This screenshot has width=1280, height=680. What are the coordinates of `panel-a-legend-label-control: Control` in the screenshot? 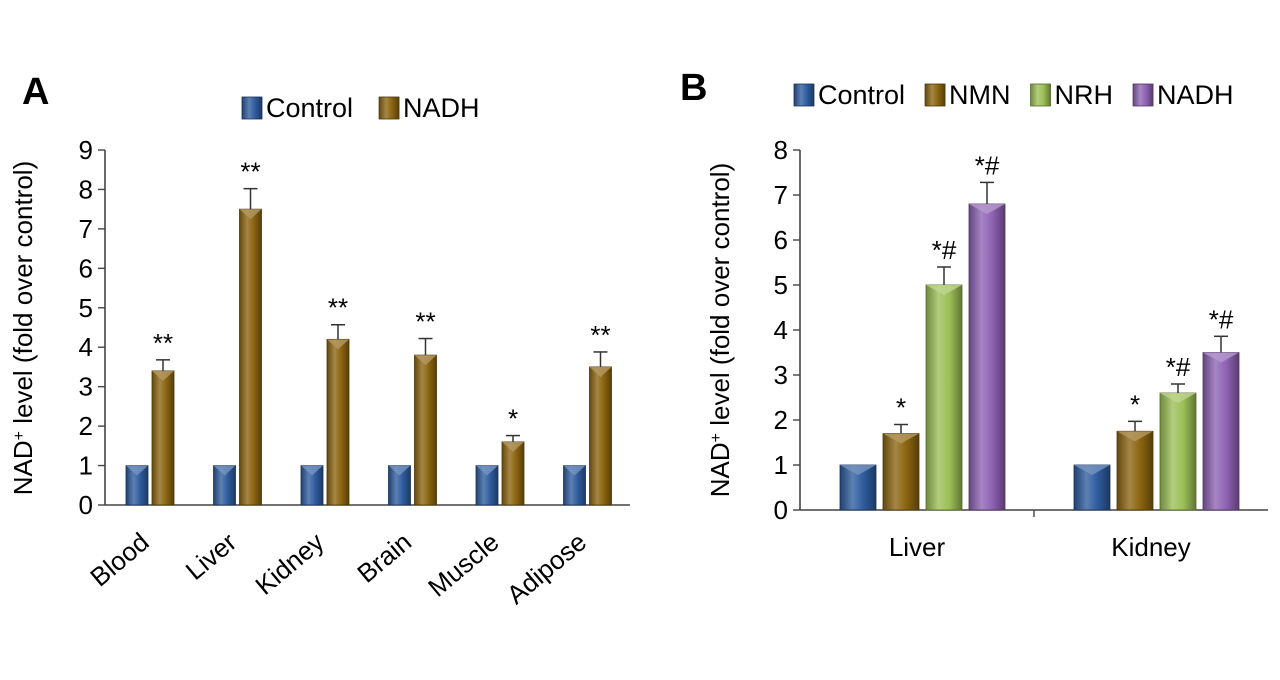 It's located at (309, 108).